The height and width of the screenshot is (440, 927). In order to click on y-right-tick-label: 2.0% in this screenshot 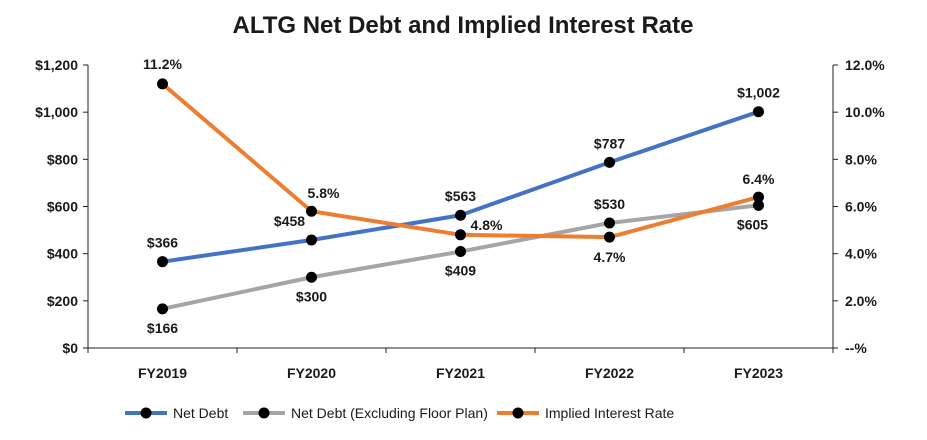, I will do `click(861, 301)`.